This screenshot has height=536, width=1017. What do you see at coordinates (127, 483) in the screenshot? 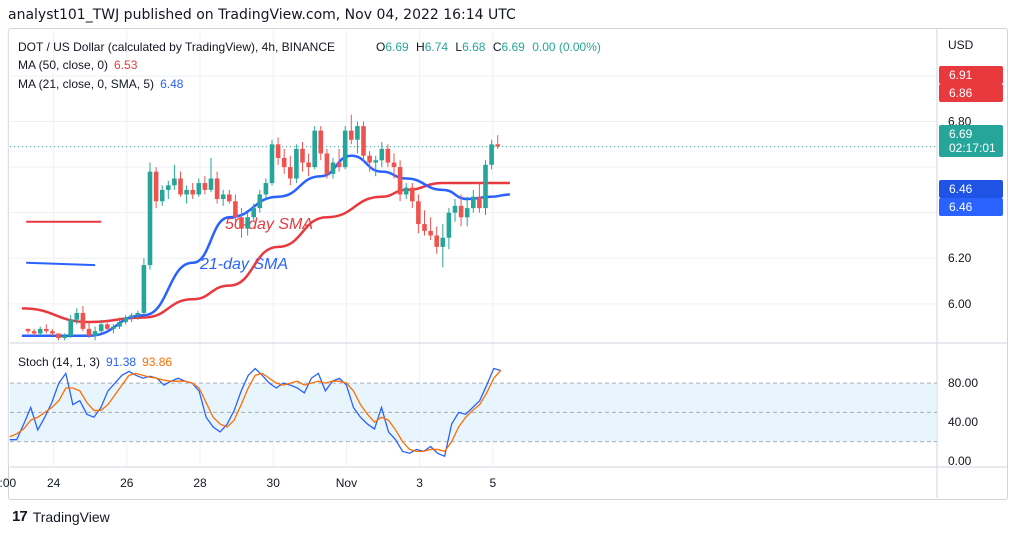
I see `time-tick-label: 26` at bounding box center [127, 483].